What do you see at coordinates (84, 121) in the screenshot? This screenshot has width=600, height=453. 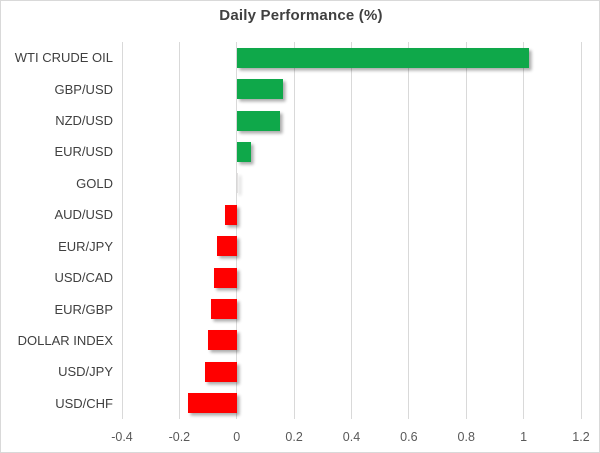 I see `category-label: NZD/USD` at bounding box center [84, 121].